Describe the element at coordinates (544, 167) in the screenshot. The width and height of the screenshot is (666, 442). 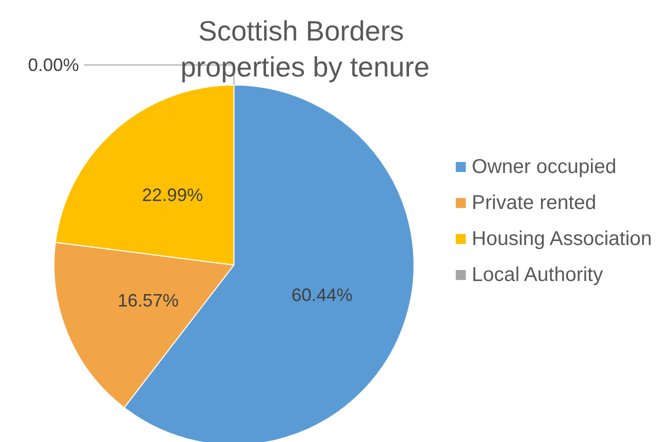
I see `legend-label: Owner occupied` at that location.